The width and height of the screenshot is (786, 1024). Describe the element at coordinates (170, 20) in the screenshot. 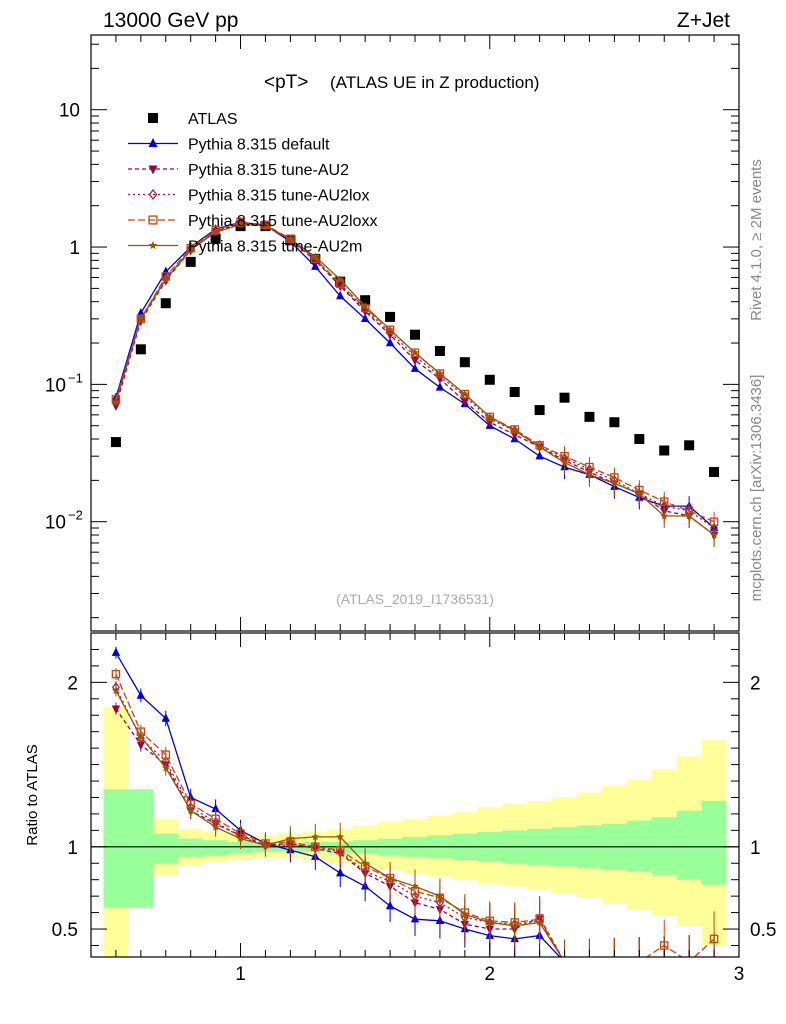

I see `header-left: 13000 GeV pp` at that location.